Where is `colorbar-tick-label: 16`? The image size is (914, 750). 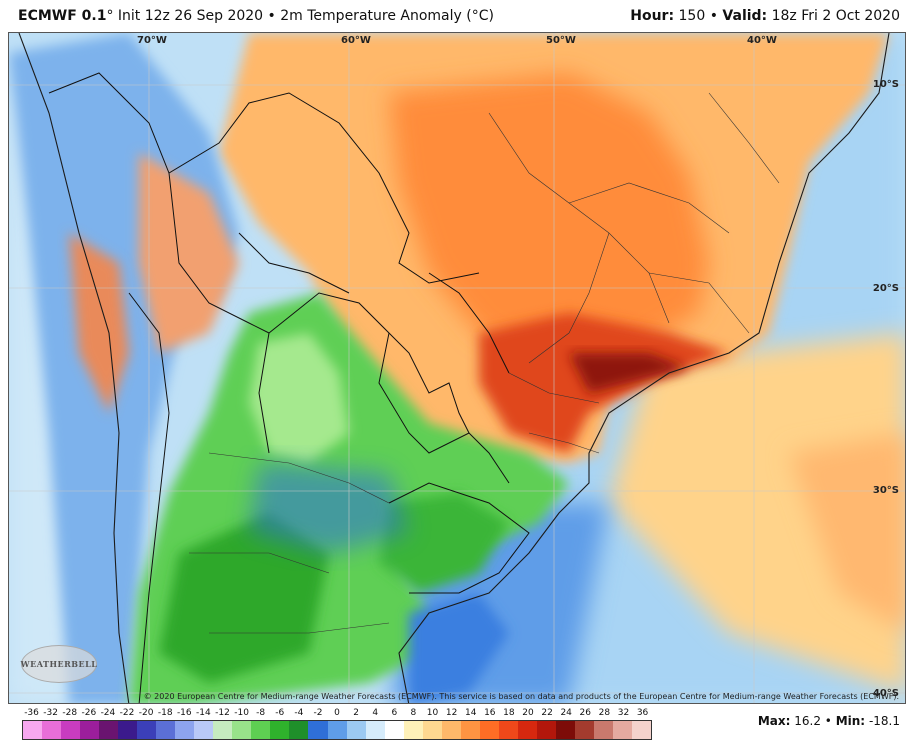 colorbar-tick-label: 16 is located at coordinates (490, 713).